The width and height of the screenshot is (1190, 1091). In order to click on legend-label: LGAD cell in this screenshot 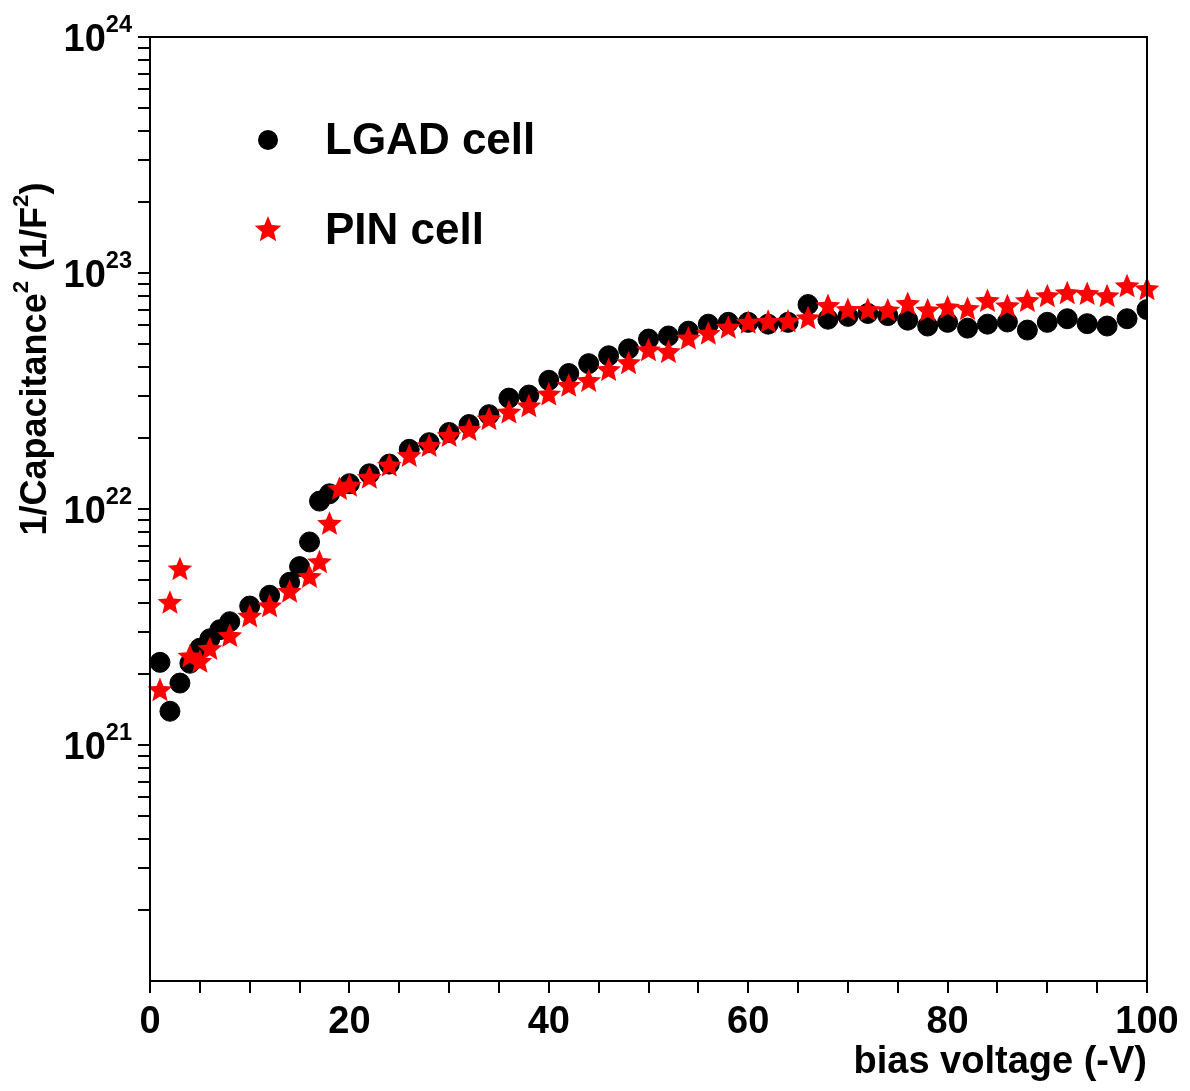, I will do `click(430, 139)`.